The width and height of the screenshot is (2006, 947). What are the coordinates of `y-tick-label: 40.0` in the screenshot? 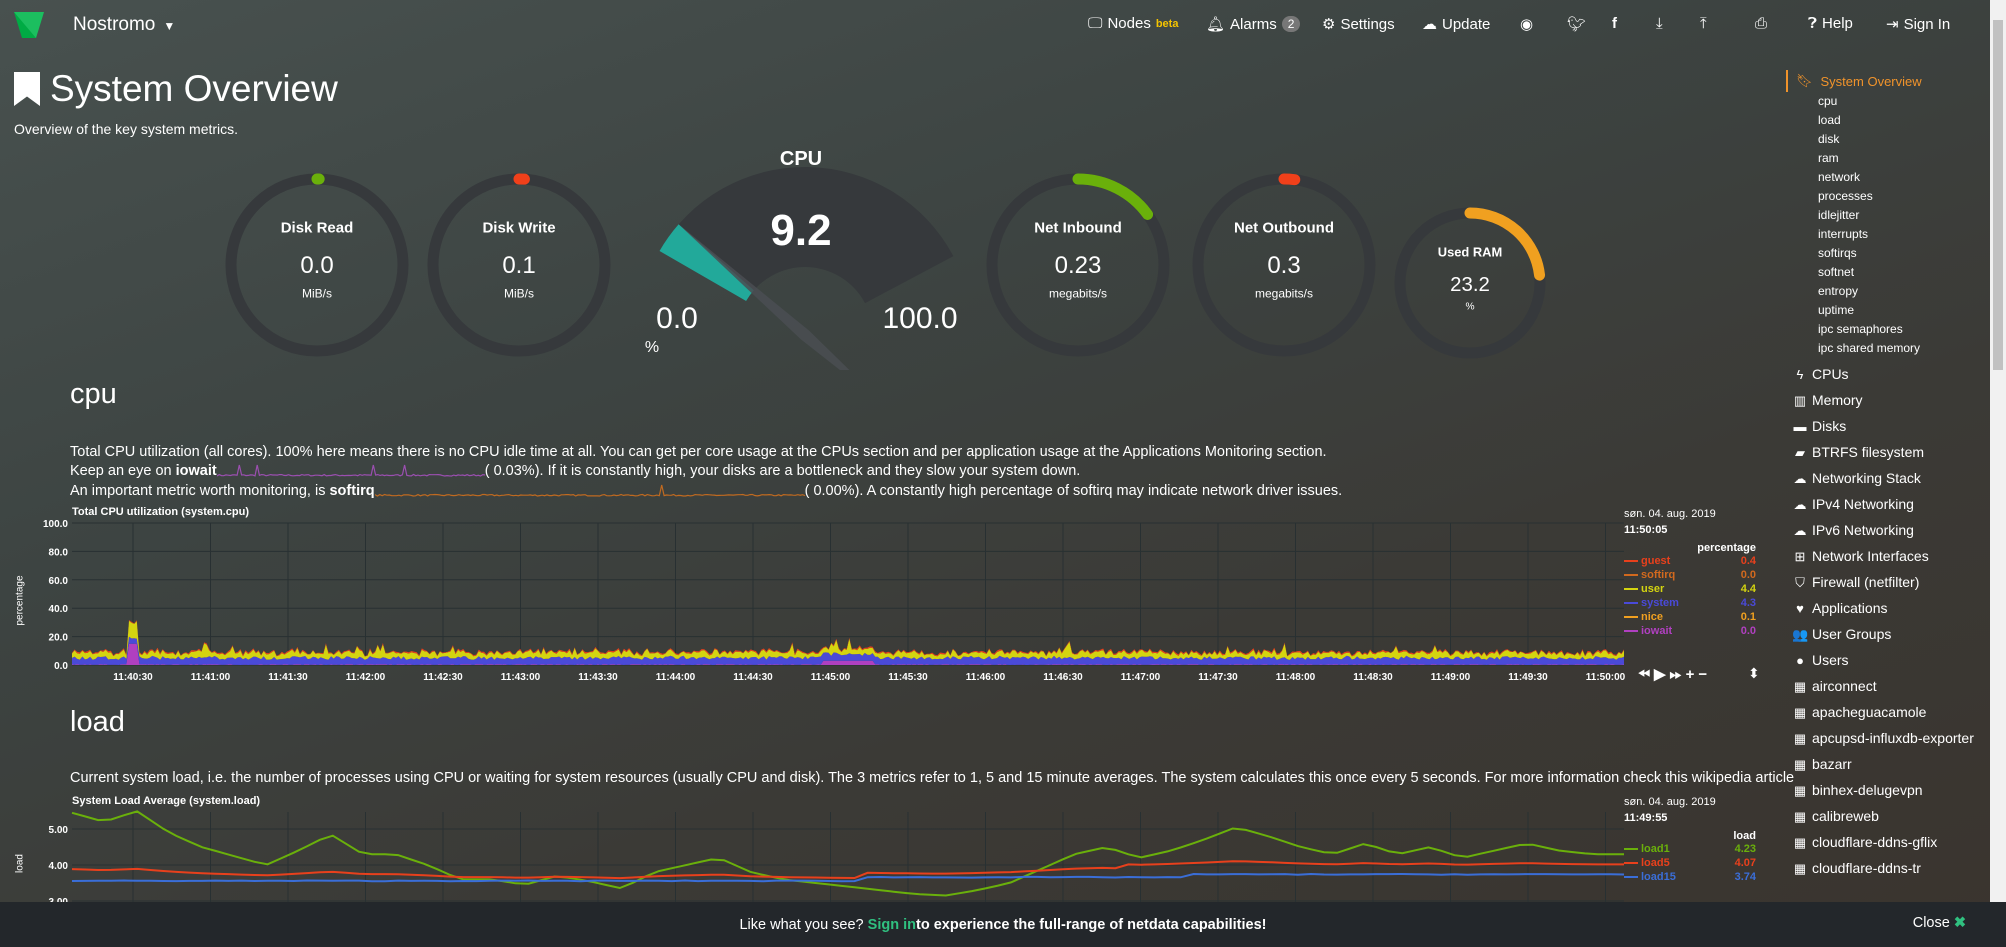 It's located at (59, 609).